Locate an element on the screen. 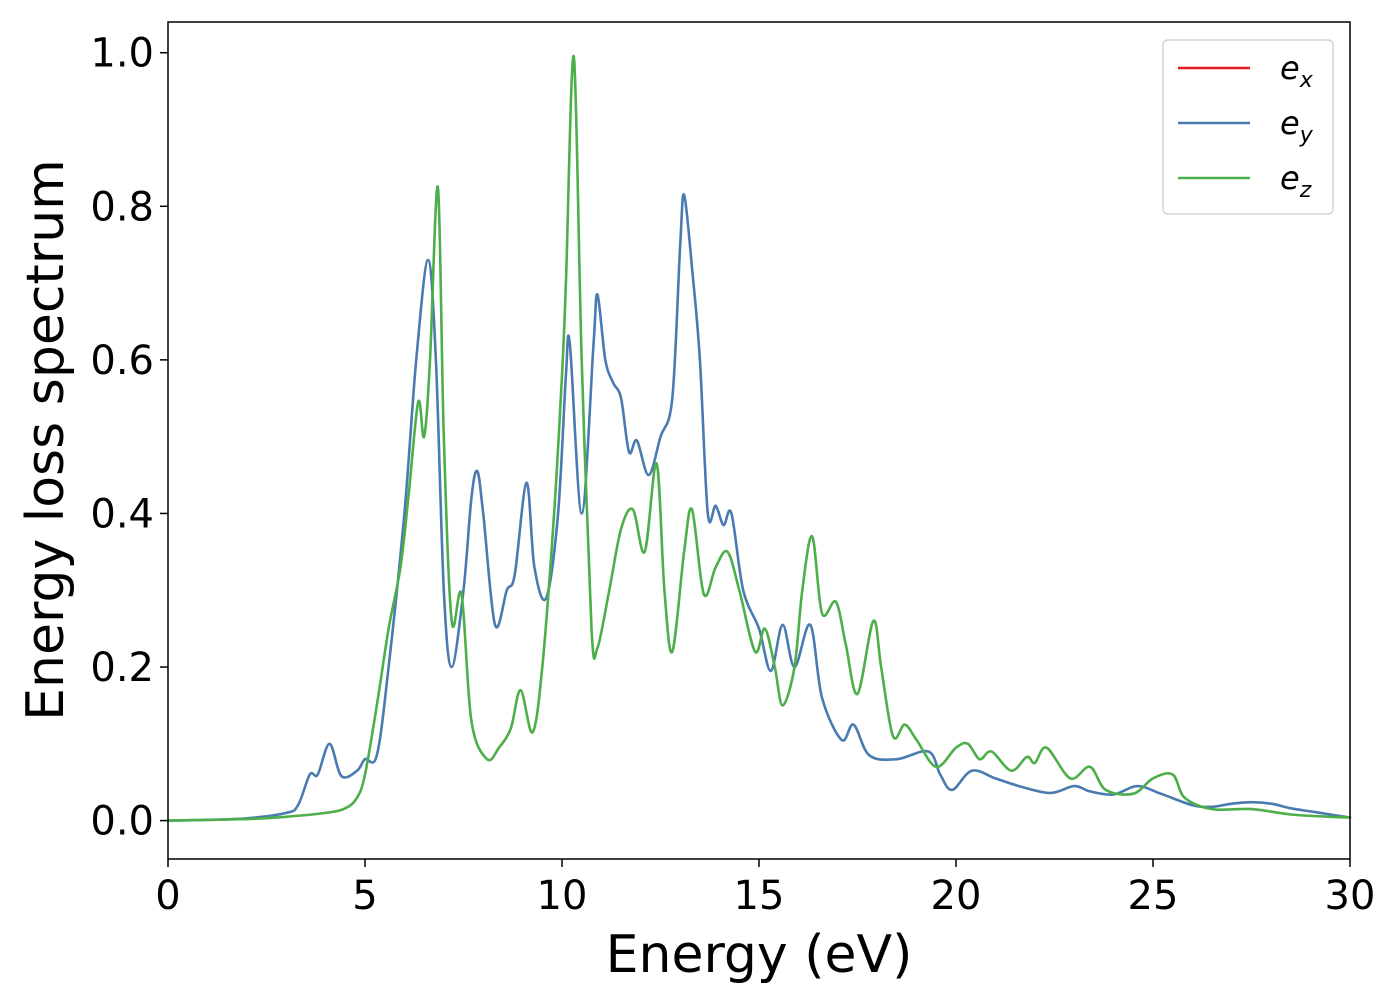 The width and height of the screenshot is (1400, 1000). x-tick-label: 10 is located at coordinates (562, 896).